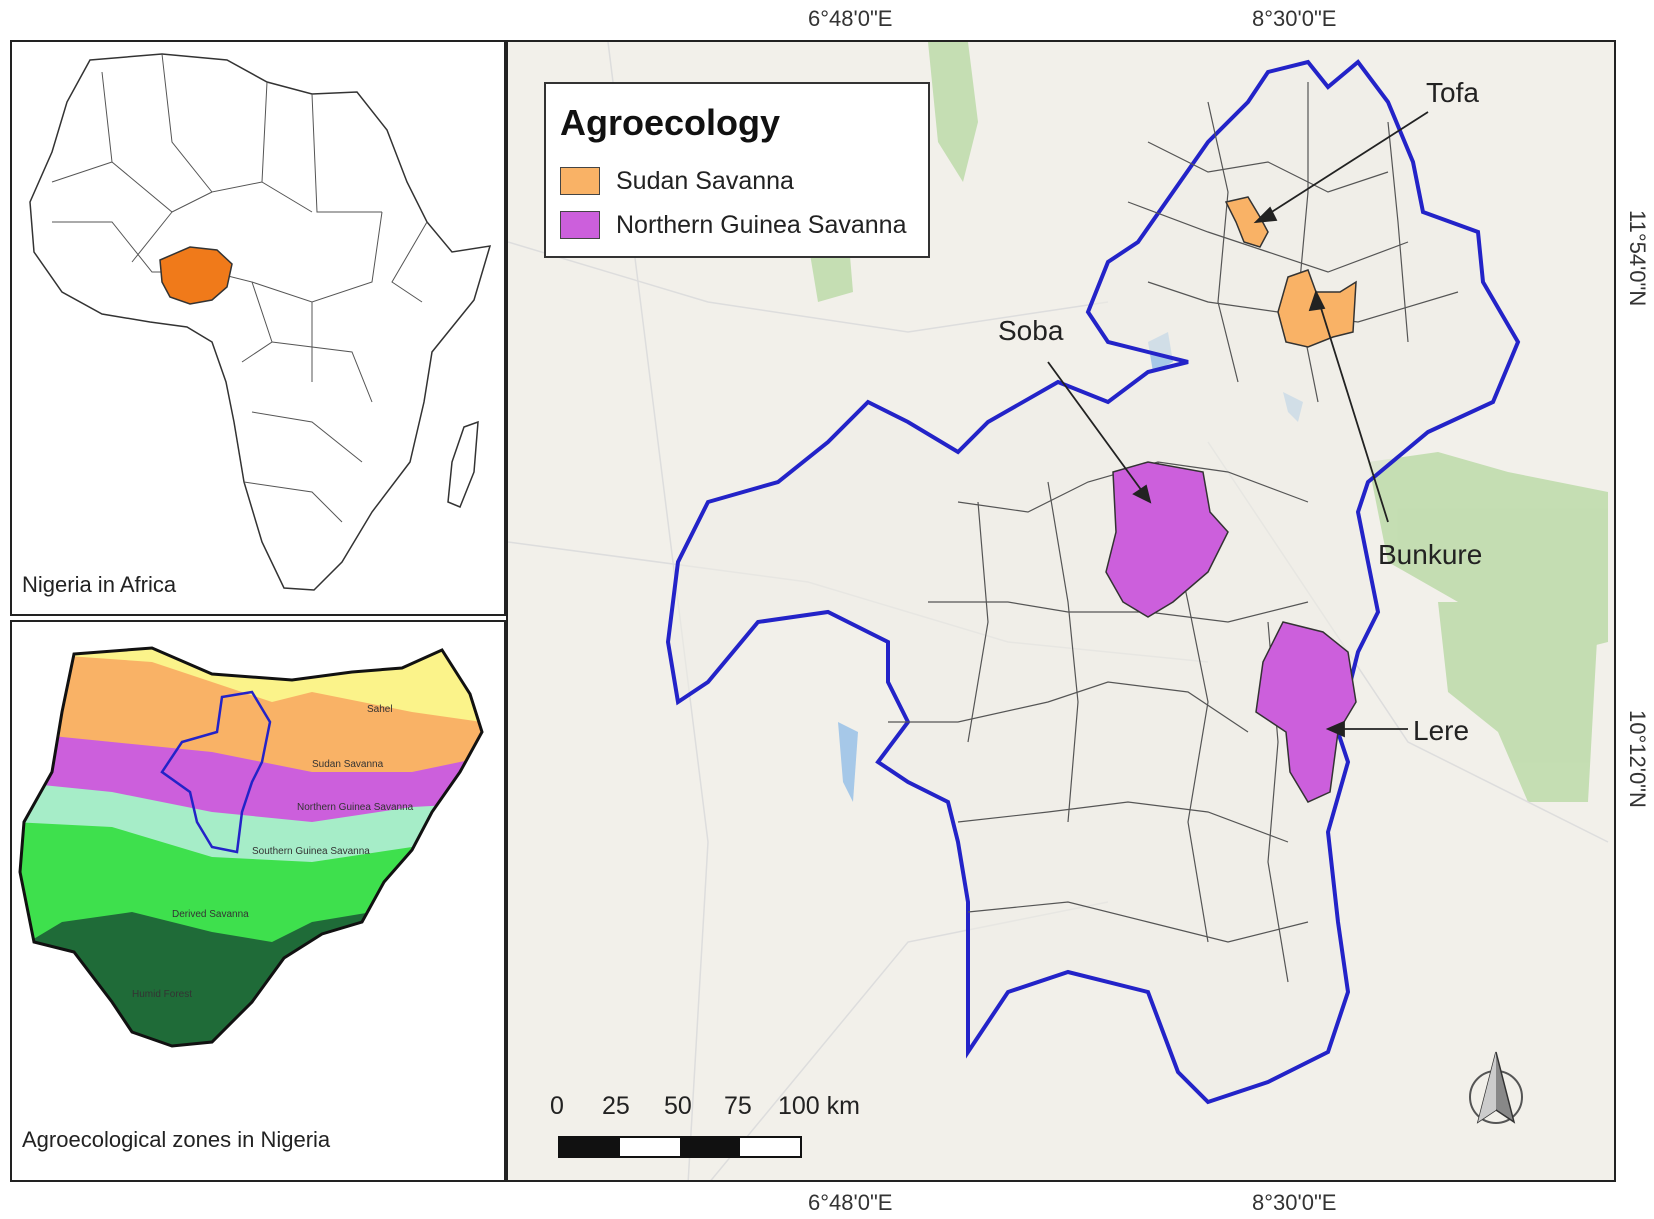 The image size is (1654, 1219). Describe the element at coordinates (1294, 1202) in the screenshot. I see `coord-bottom-right: 8°30'0"E` at that location.